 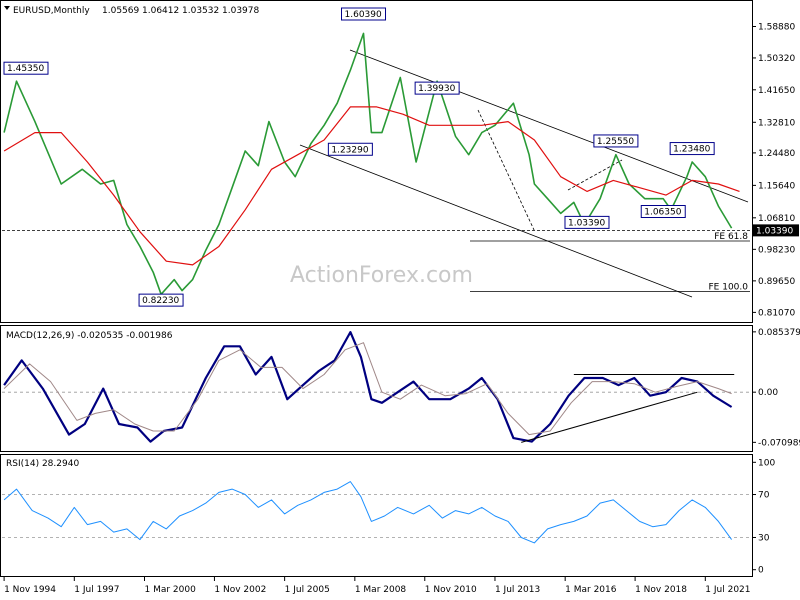 I want to click on price-annotation: 1.06350, so click(x=663, y=212).